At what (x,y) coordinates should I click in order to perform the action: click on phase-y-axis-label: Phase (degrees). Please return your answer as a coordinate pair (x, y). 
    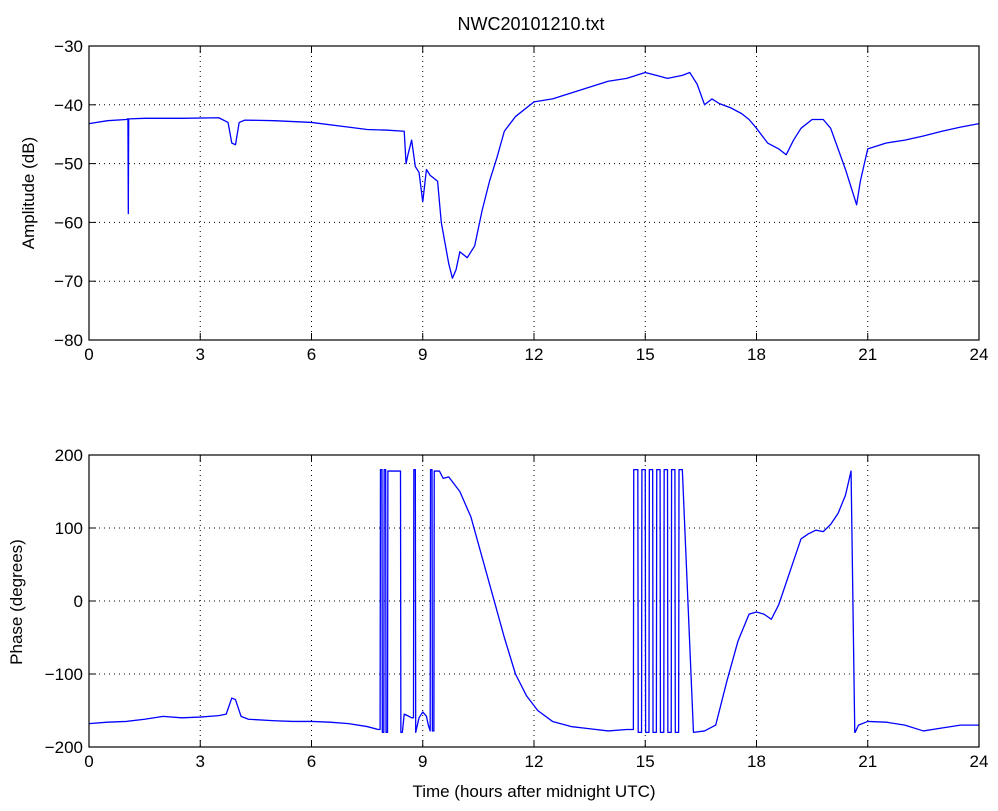
    Looking at the image, I should click on (16, 602).